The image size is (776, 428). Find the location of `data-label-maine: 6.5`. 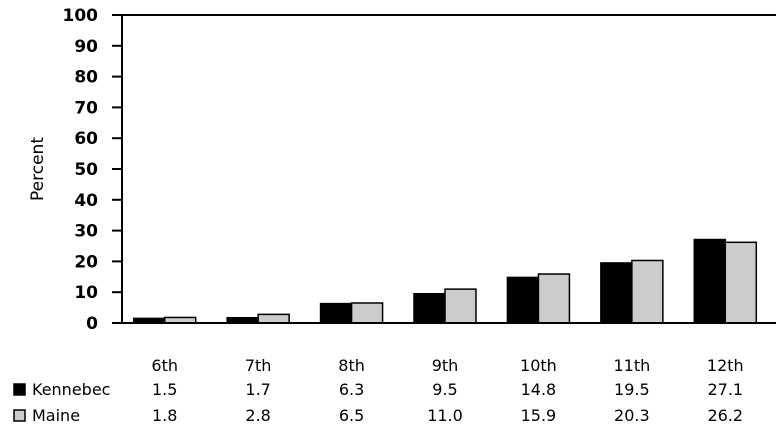

data-label-maine: 6.5 is located at coordinates (351, 415).